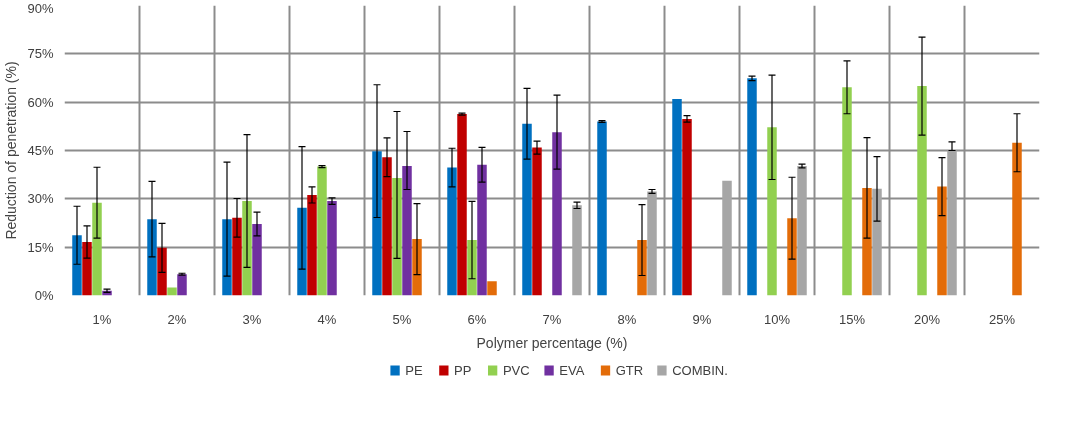  Describe the element at coordinates (40, 8) in the screenshot. I see `y-tick-label: 90%` at that location.